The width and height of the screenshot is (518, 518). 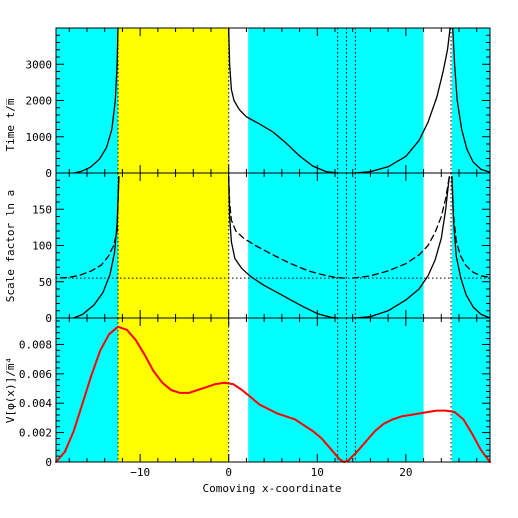 I want to click on y-tick-label: 1000, so click(x=39, y=137).